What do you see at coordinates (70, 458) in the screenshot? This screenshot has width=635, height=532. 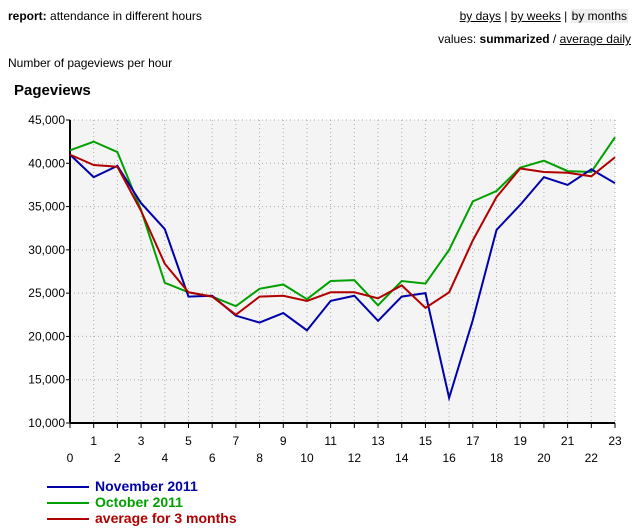 I see `x-tick-label: 0` at bounding box center [70, 458].